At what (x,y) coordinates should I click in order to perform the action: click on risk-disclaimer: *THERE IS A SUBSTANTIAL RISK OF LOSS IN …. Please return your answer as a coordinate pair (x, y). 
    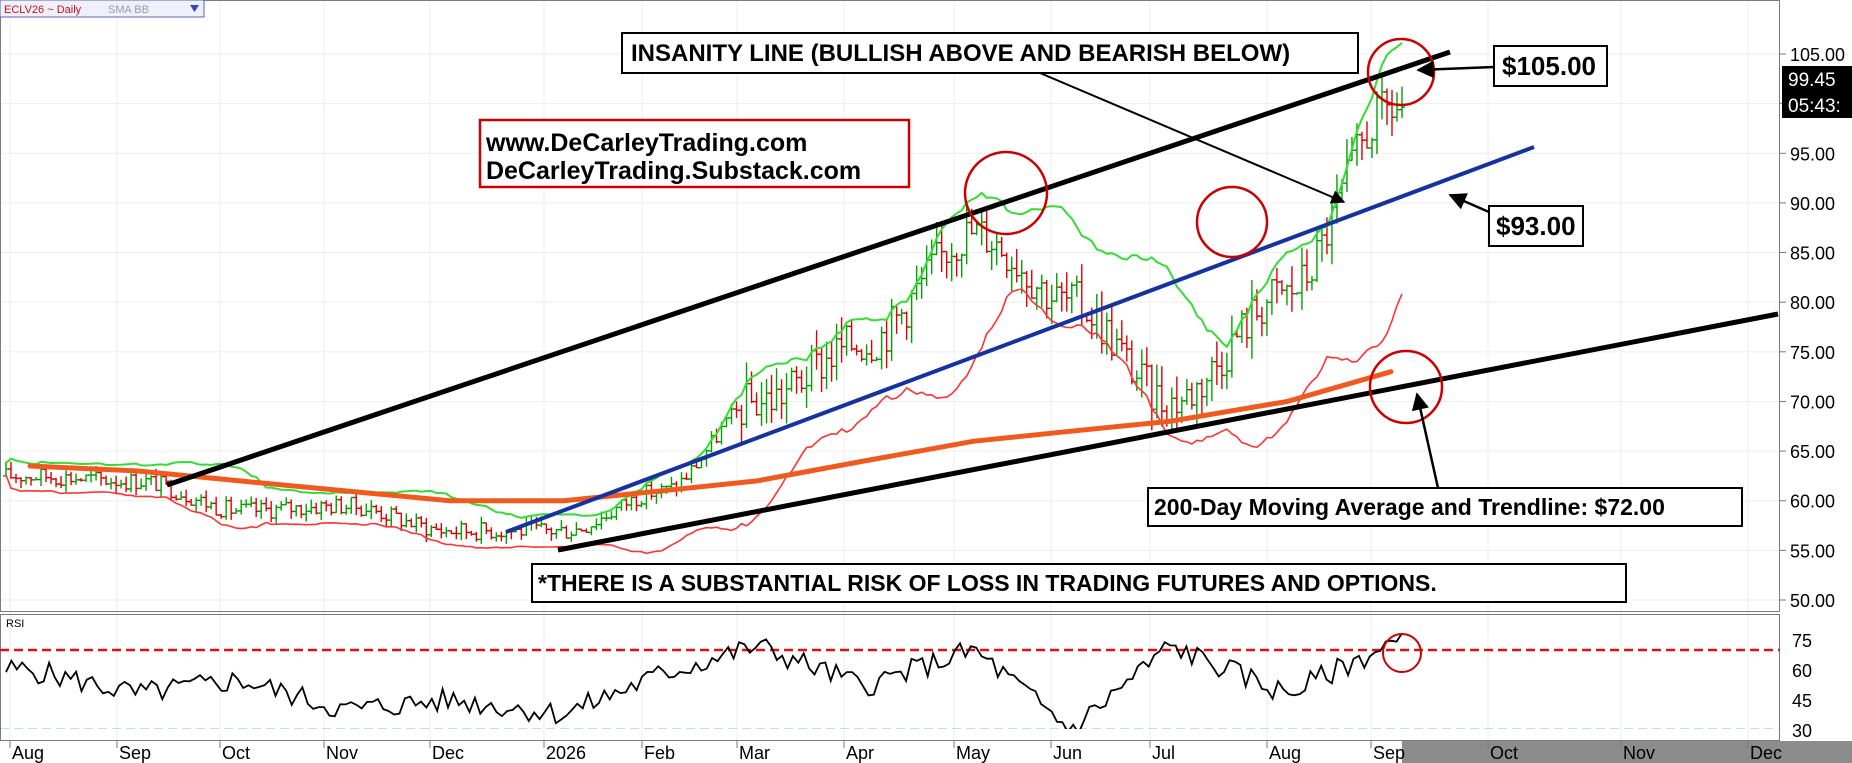
    Looking at the image, I should click on (1079, 583).